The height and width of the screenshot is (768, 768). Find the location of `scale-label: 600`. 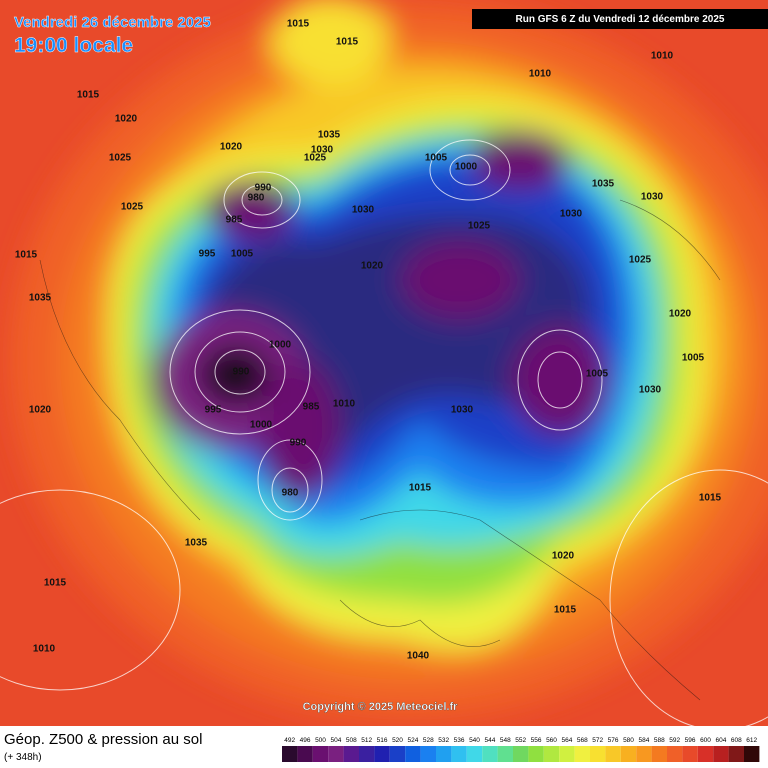

scale-label: 600 is located at coordinates (705, 740).